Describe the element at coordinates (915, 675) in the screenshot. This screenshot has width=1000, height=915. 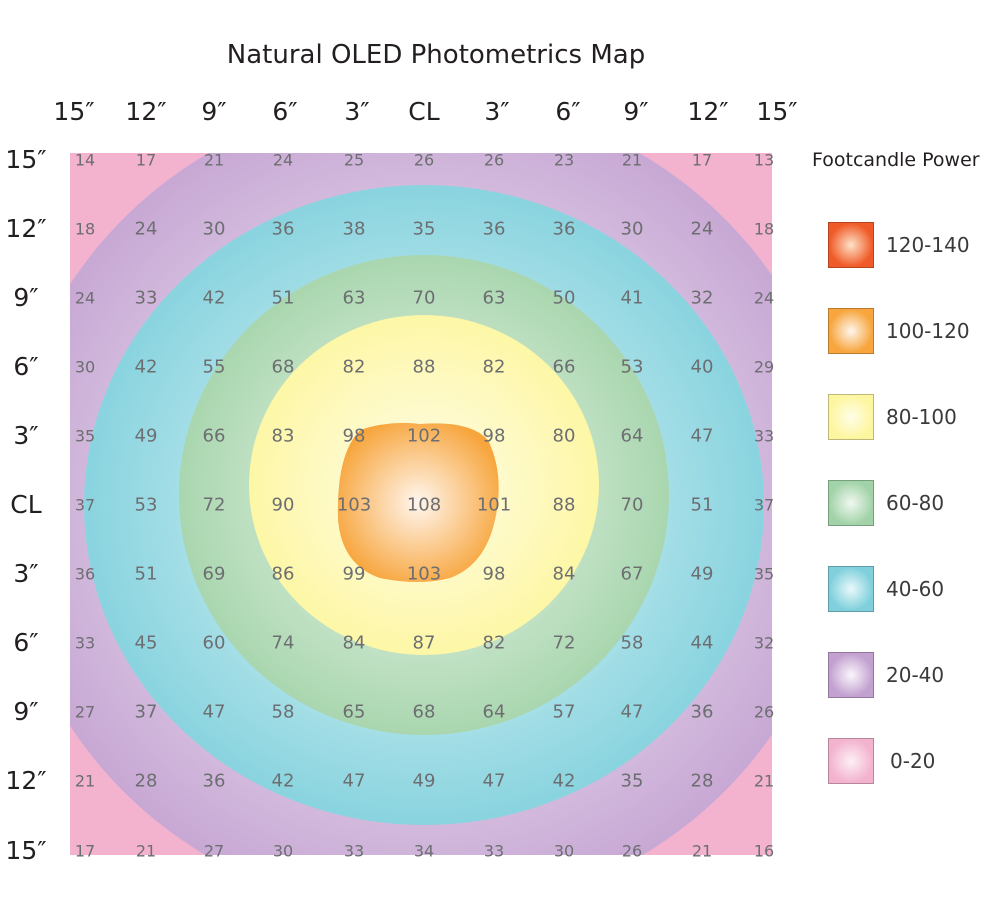
I see `legend-label: 20-40` at that location.